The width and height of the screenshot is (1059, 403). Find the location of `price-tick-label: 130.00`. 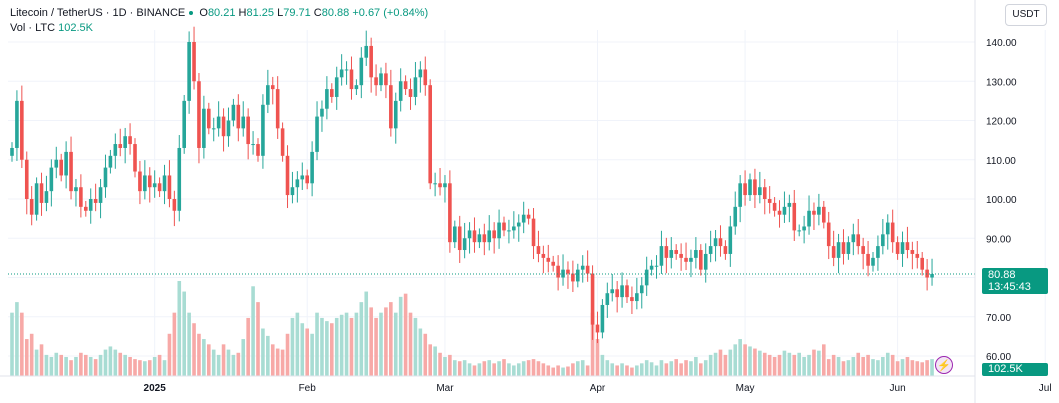

price-tick-label: 130.00 is located at coordinates (1001, 82).